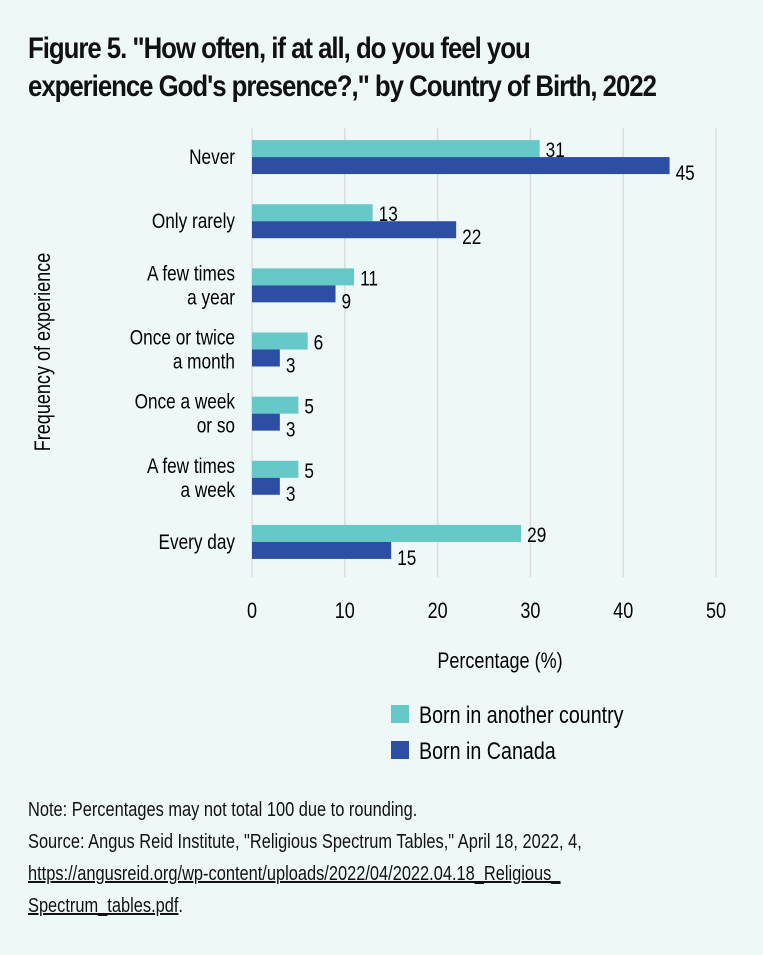  I want to click on link-suffix: ., so click(180, 906).